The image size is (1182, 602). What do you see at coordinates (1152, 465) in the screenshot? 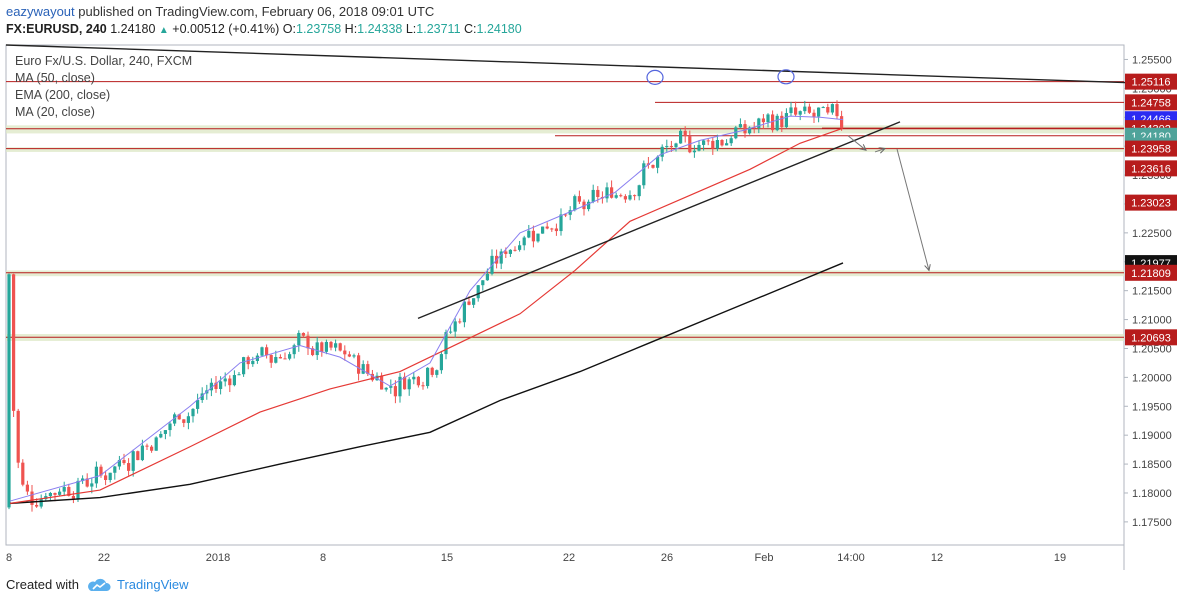
I see `y-tick-label: 1.18500` at bounding box center [1152, 465].